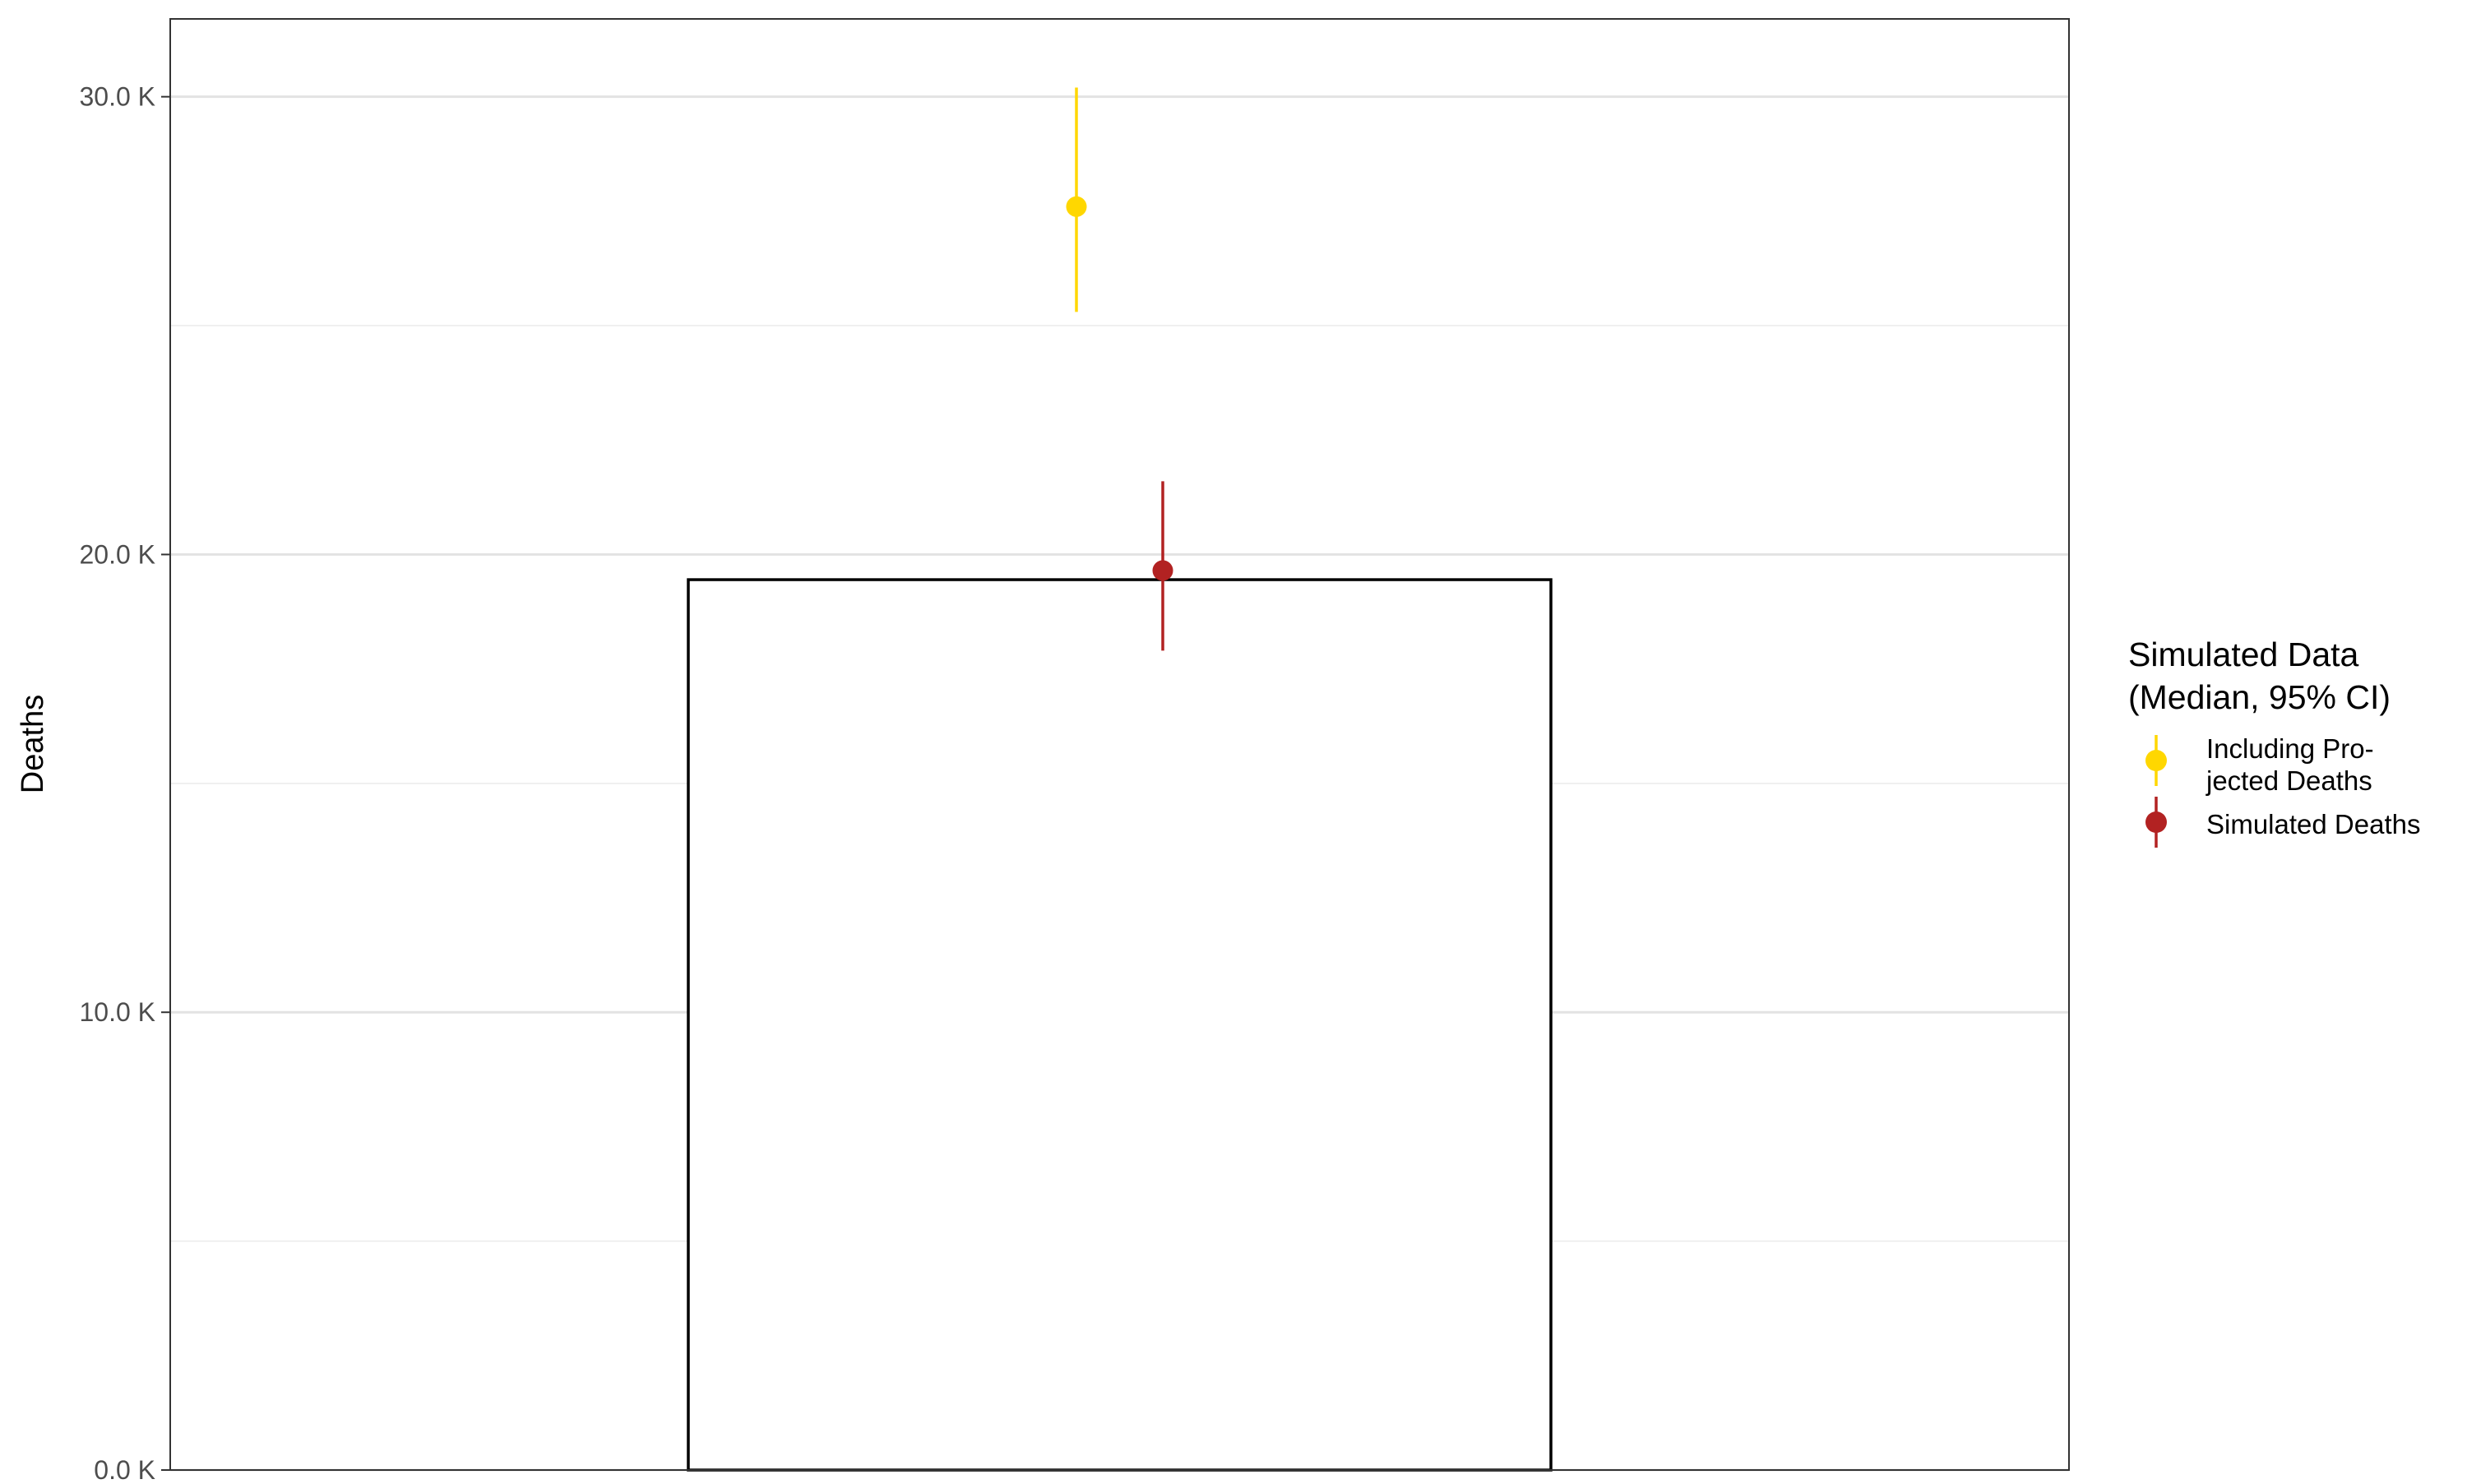 Image resolution: width=2467 pixels, height=1484 pixels. What do you see at coordinates (117, 554) in the screenshot?
I see `y-tick-label-2: 20.0 K` at bounding box center [117, 554].